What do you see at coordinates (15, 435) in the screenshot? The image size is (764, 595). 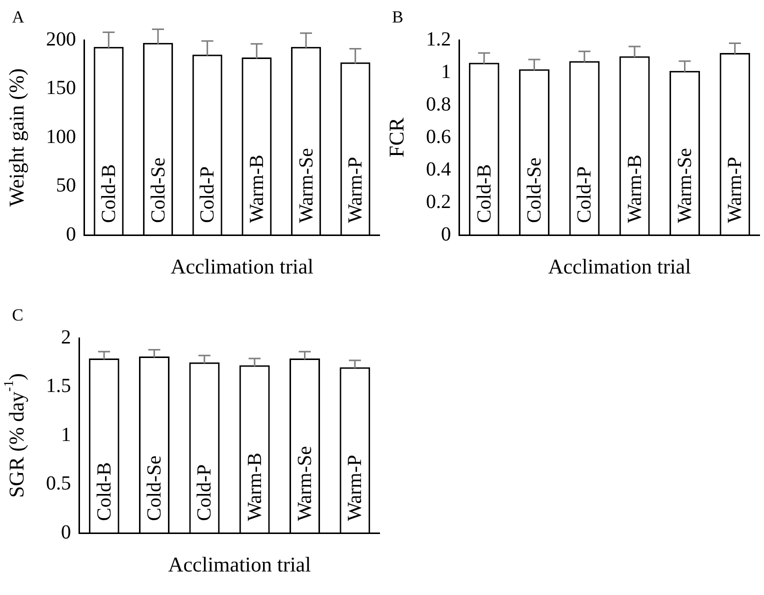 I see `y-axis-title: SGR (% day-1)` at bounding box center [15, 435].